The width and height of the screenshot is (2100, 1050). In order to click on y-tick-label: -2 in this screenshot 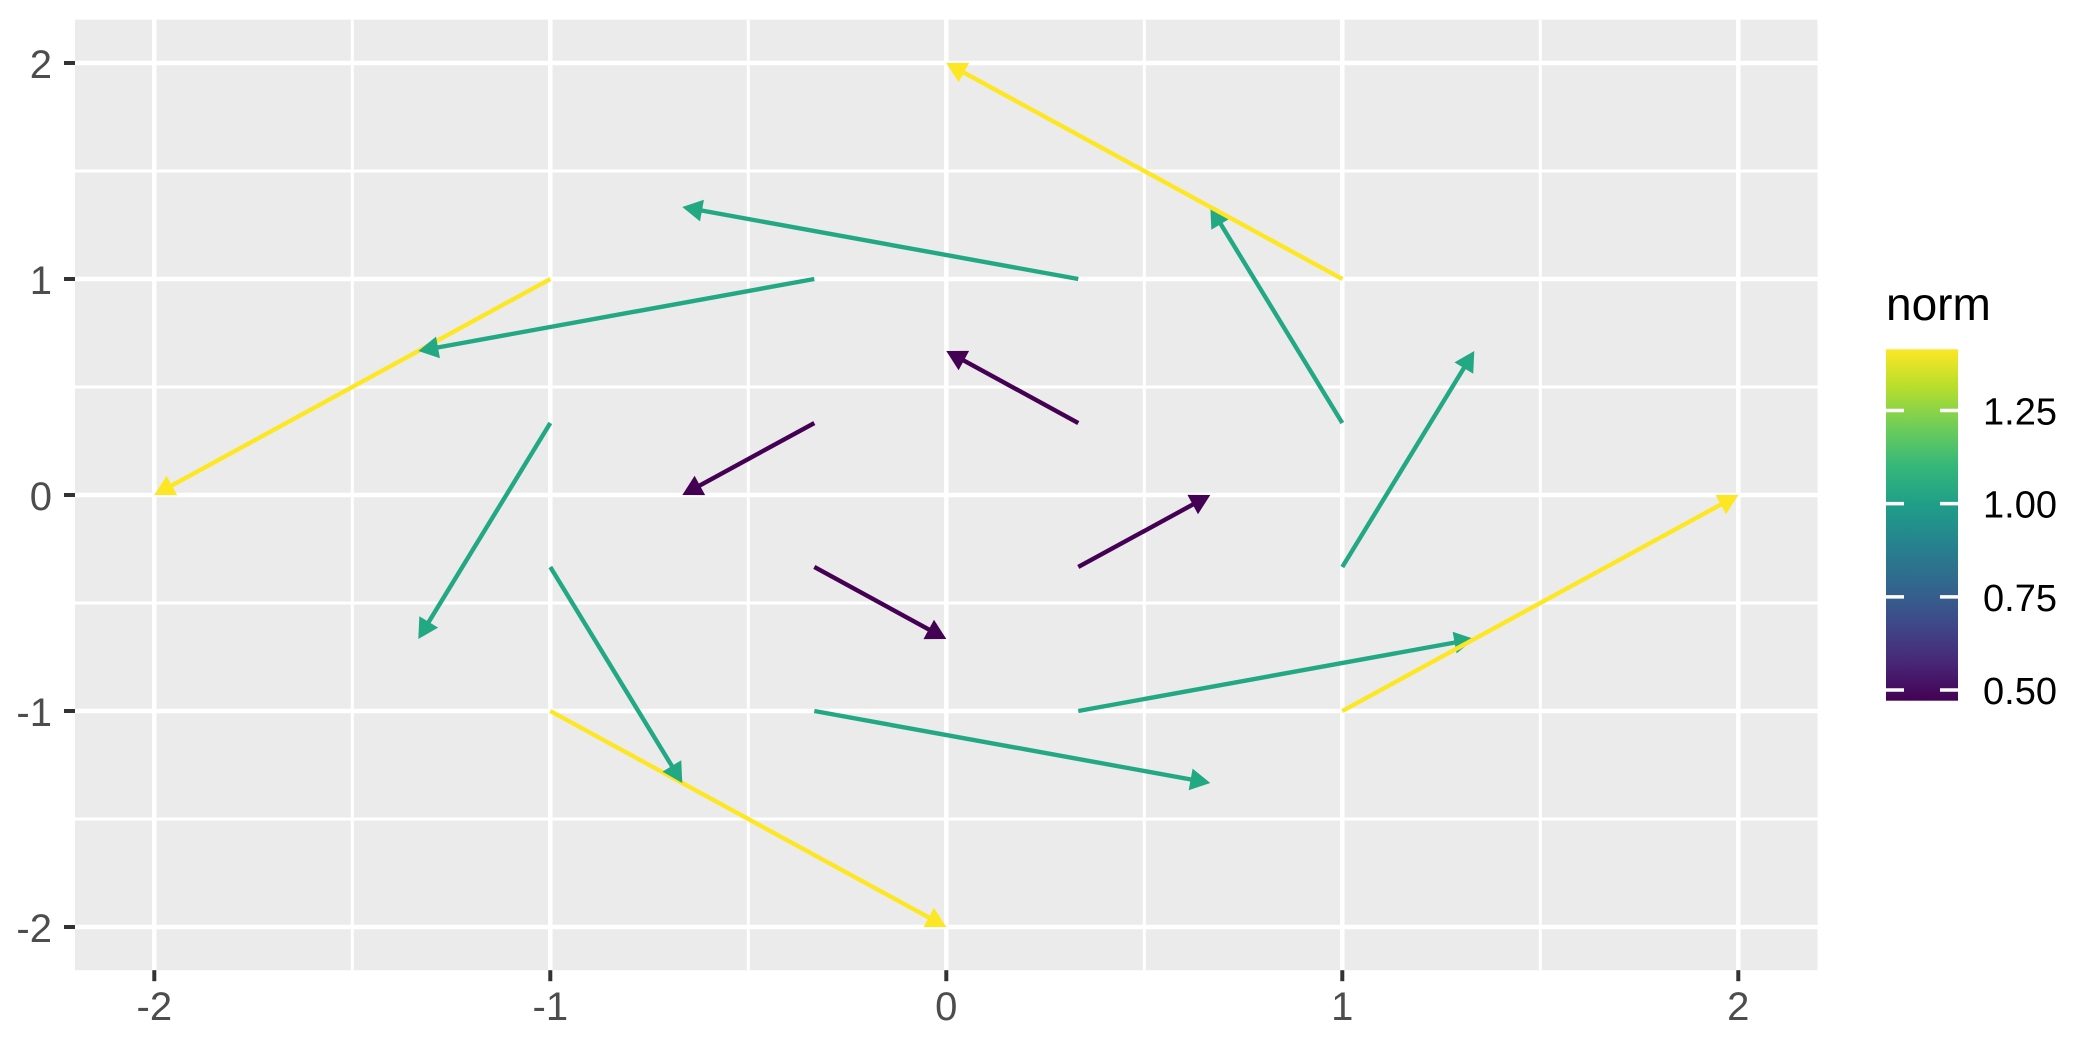, I will do `click(34, 929)`.